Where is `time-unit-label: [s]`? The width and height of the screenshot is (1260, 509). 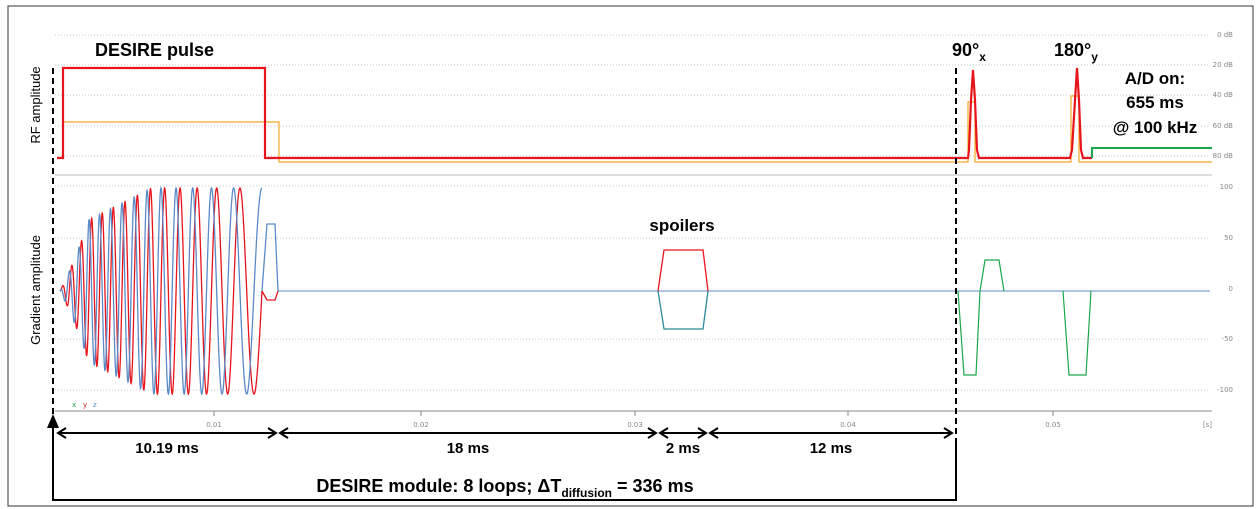
time-unit-label: [s] is located at coordinates (1207, 425).